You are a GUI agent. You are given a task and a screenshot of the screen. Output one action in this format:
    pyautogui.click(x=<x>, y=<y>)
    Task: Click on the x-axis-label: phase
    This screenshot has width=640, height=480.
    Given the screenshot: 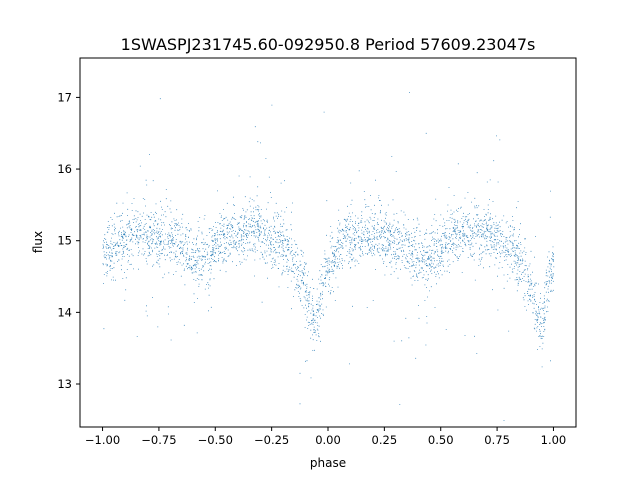 What is the action you would take?
    pyautogui.click(x=328, y=463)
    